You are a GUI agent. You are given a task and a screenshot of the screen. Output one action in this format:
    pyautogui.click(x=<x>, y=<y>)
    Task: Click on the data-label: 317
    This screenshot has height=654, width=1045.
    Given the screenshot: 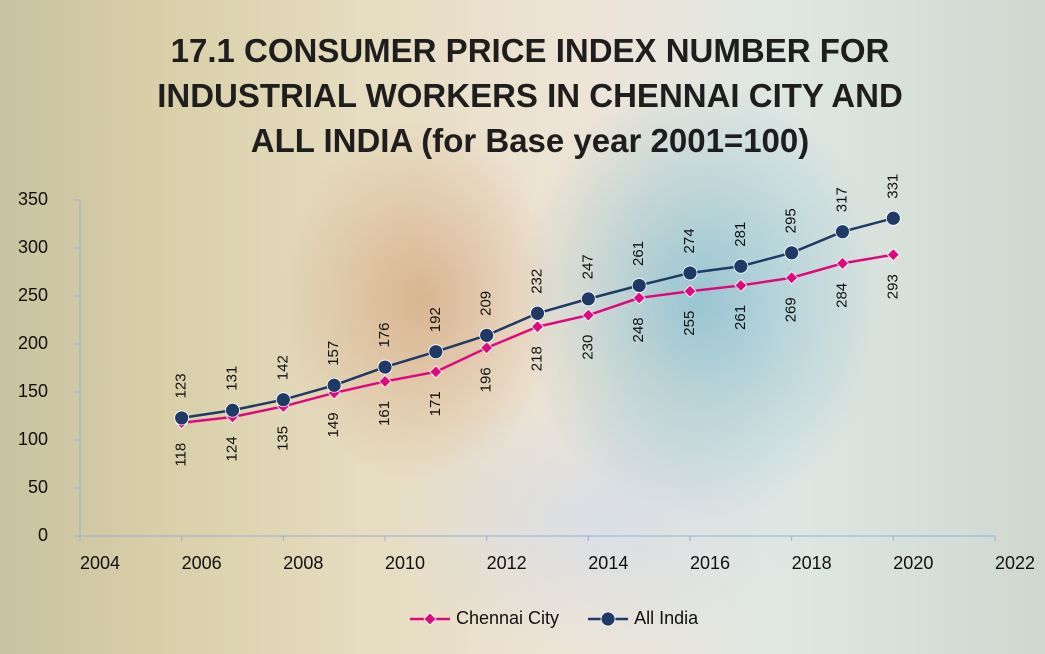 What is the action you would take?
    pyautogui.click(x=841, y=199)
    